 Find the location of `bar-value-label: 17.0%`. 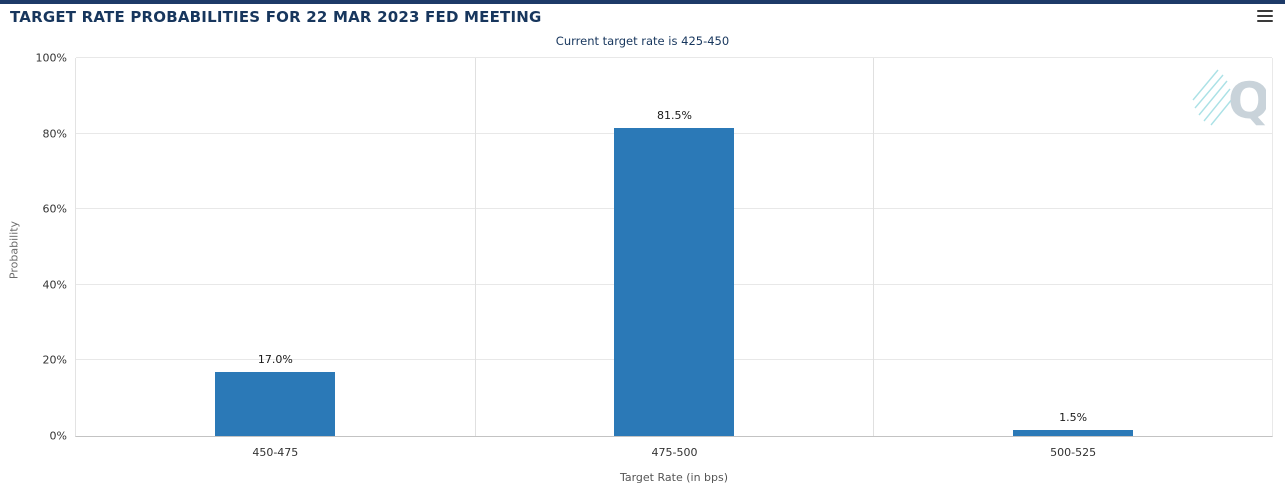

bar-value-label: 17.0% is located at coordinates (275, 359).